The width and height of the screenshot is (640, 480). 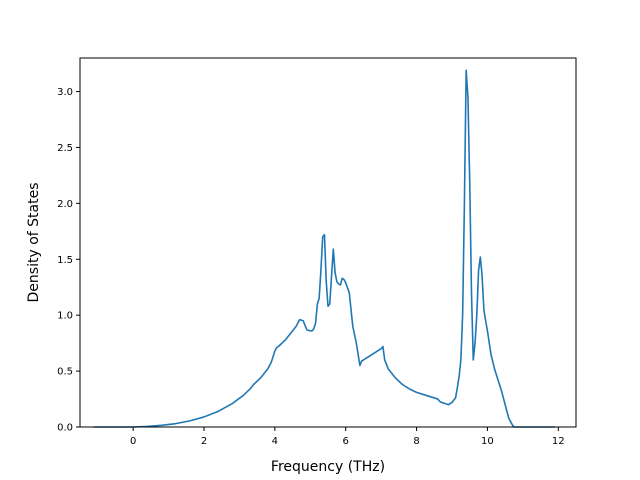 I want to click on x-axis-ticks: 0 2 4 6 8 10 12, so click(x=347, y=437).